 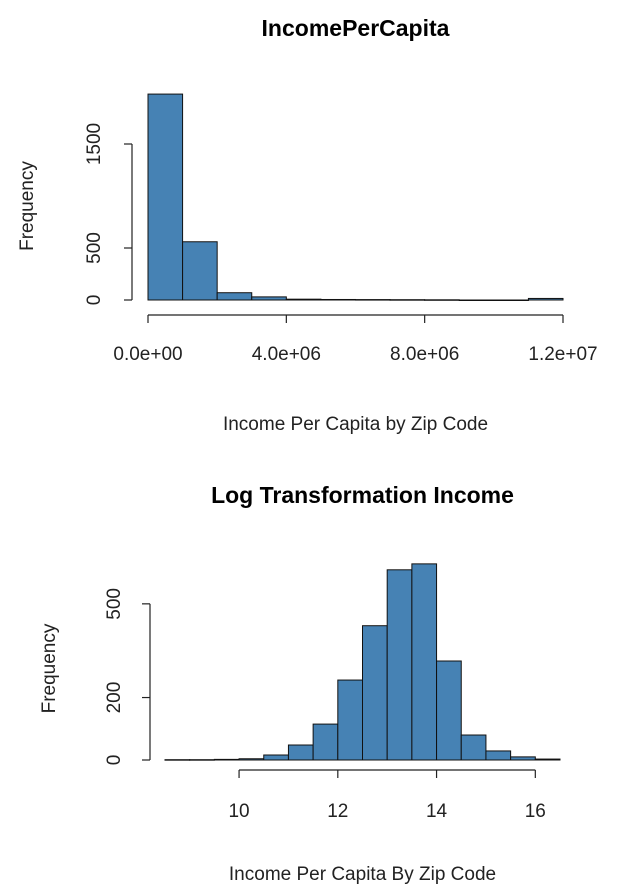 What do you see at coordinates (238, 811) in the screenshot?
I see `x-tick-label: 10` at bounding box center [238, 811].